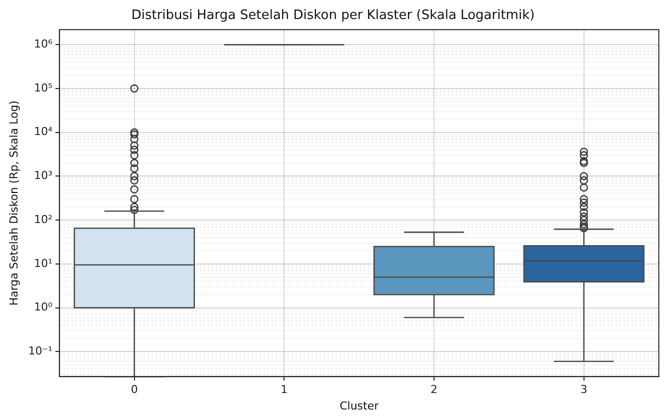 The image size is (664, 417). What do you see at coordinates (43, 219) in the screenshot?
I see `y-tick-label: 10²` at bounding box center [43, 219].